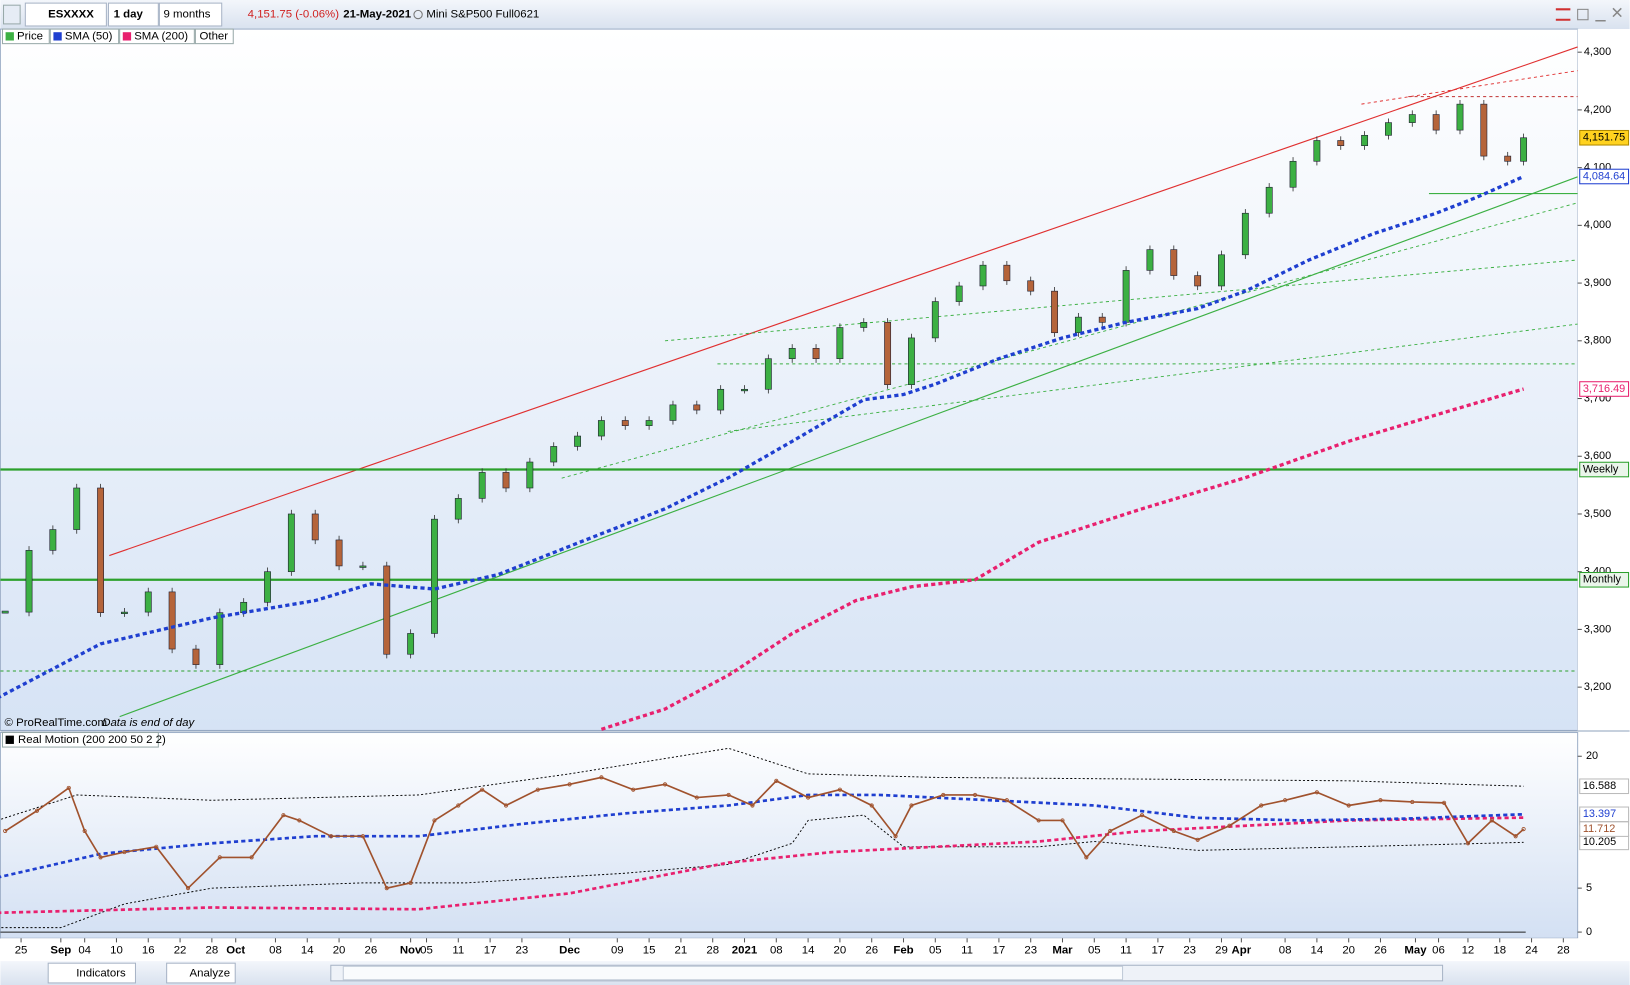 Image resolution: width=1630 pixels, height=985 pixels. What do you see at coordinates (458, 951) in the screenshot?
I see `x-tick-label: 11` at bounding box center [458, 951].